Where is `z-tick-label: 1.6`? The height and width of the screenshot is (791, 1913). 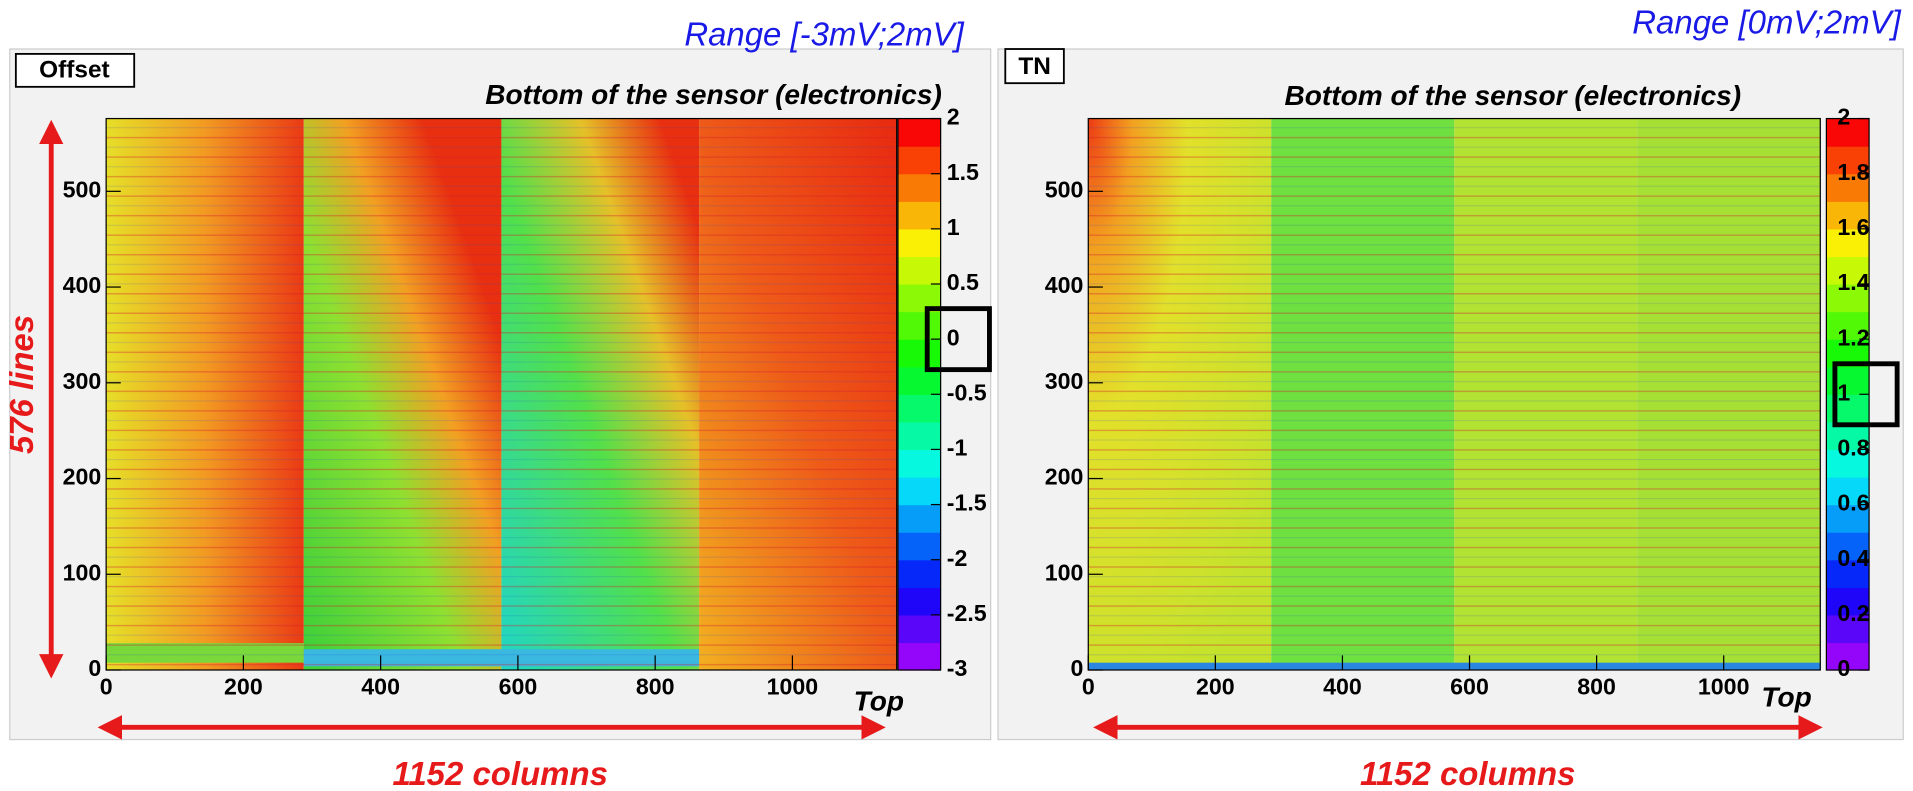
z-tick-label: 1.6 is located at coordinates (1853, 227).